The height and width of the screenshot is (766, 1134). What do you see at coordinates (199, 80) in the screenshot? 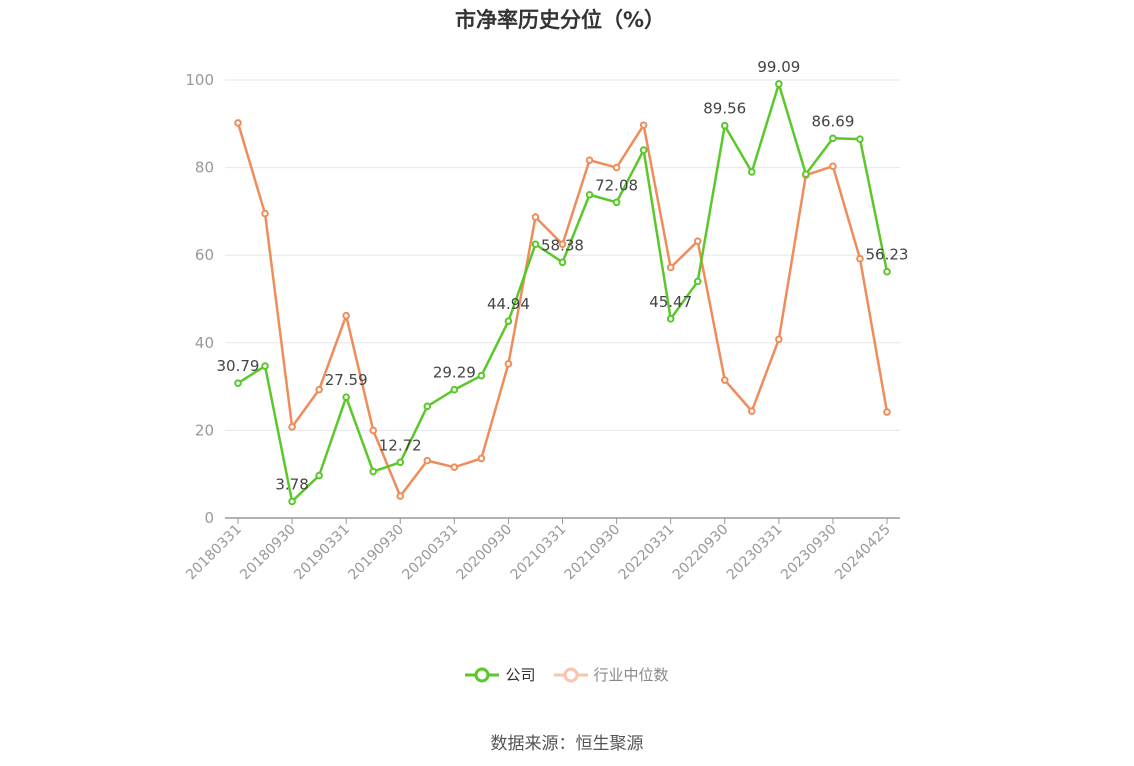
I see `y-tick-label: 100` at bounding box center [199, 80].